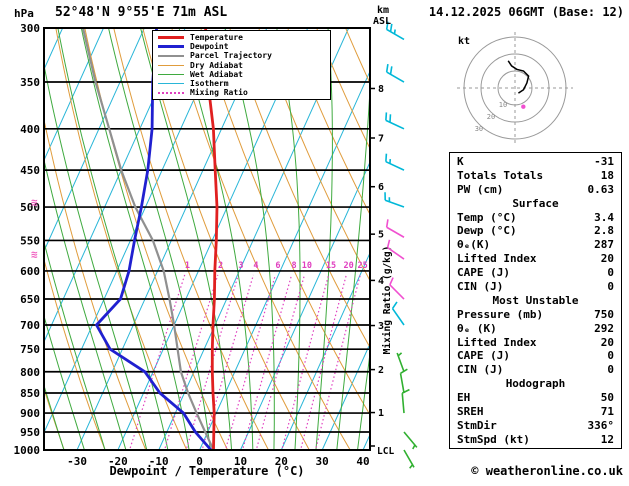 The height and width of the screenshot is (486, 629). I want to click on significant-level-marker: ≋, so click(34, 254).